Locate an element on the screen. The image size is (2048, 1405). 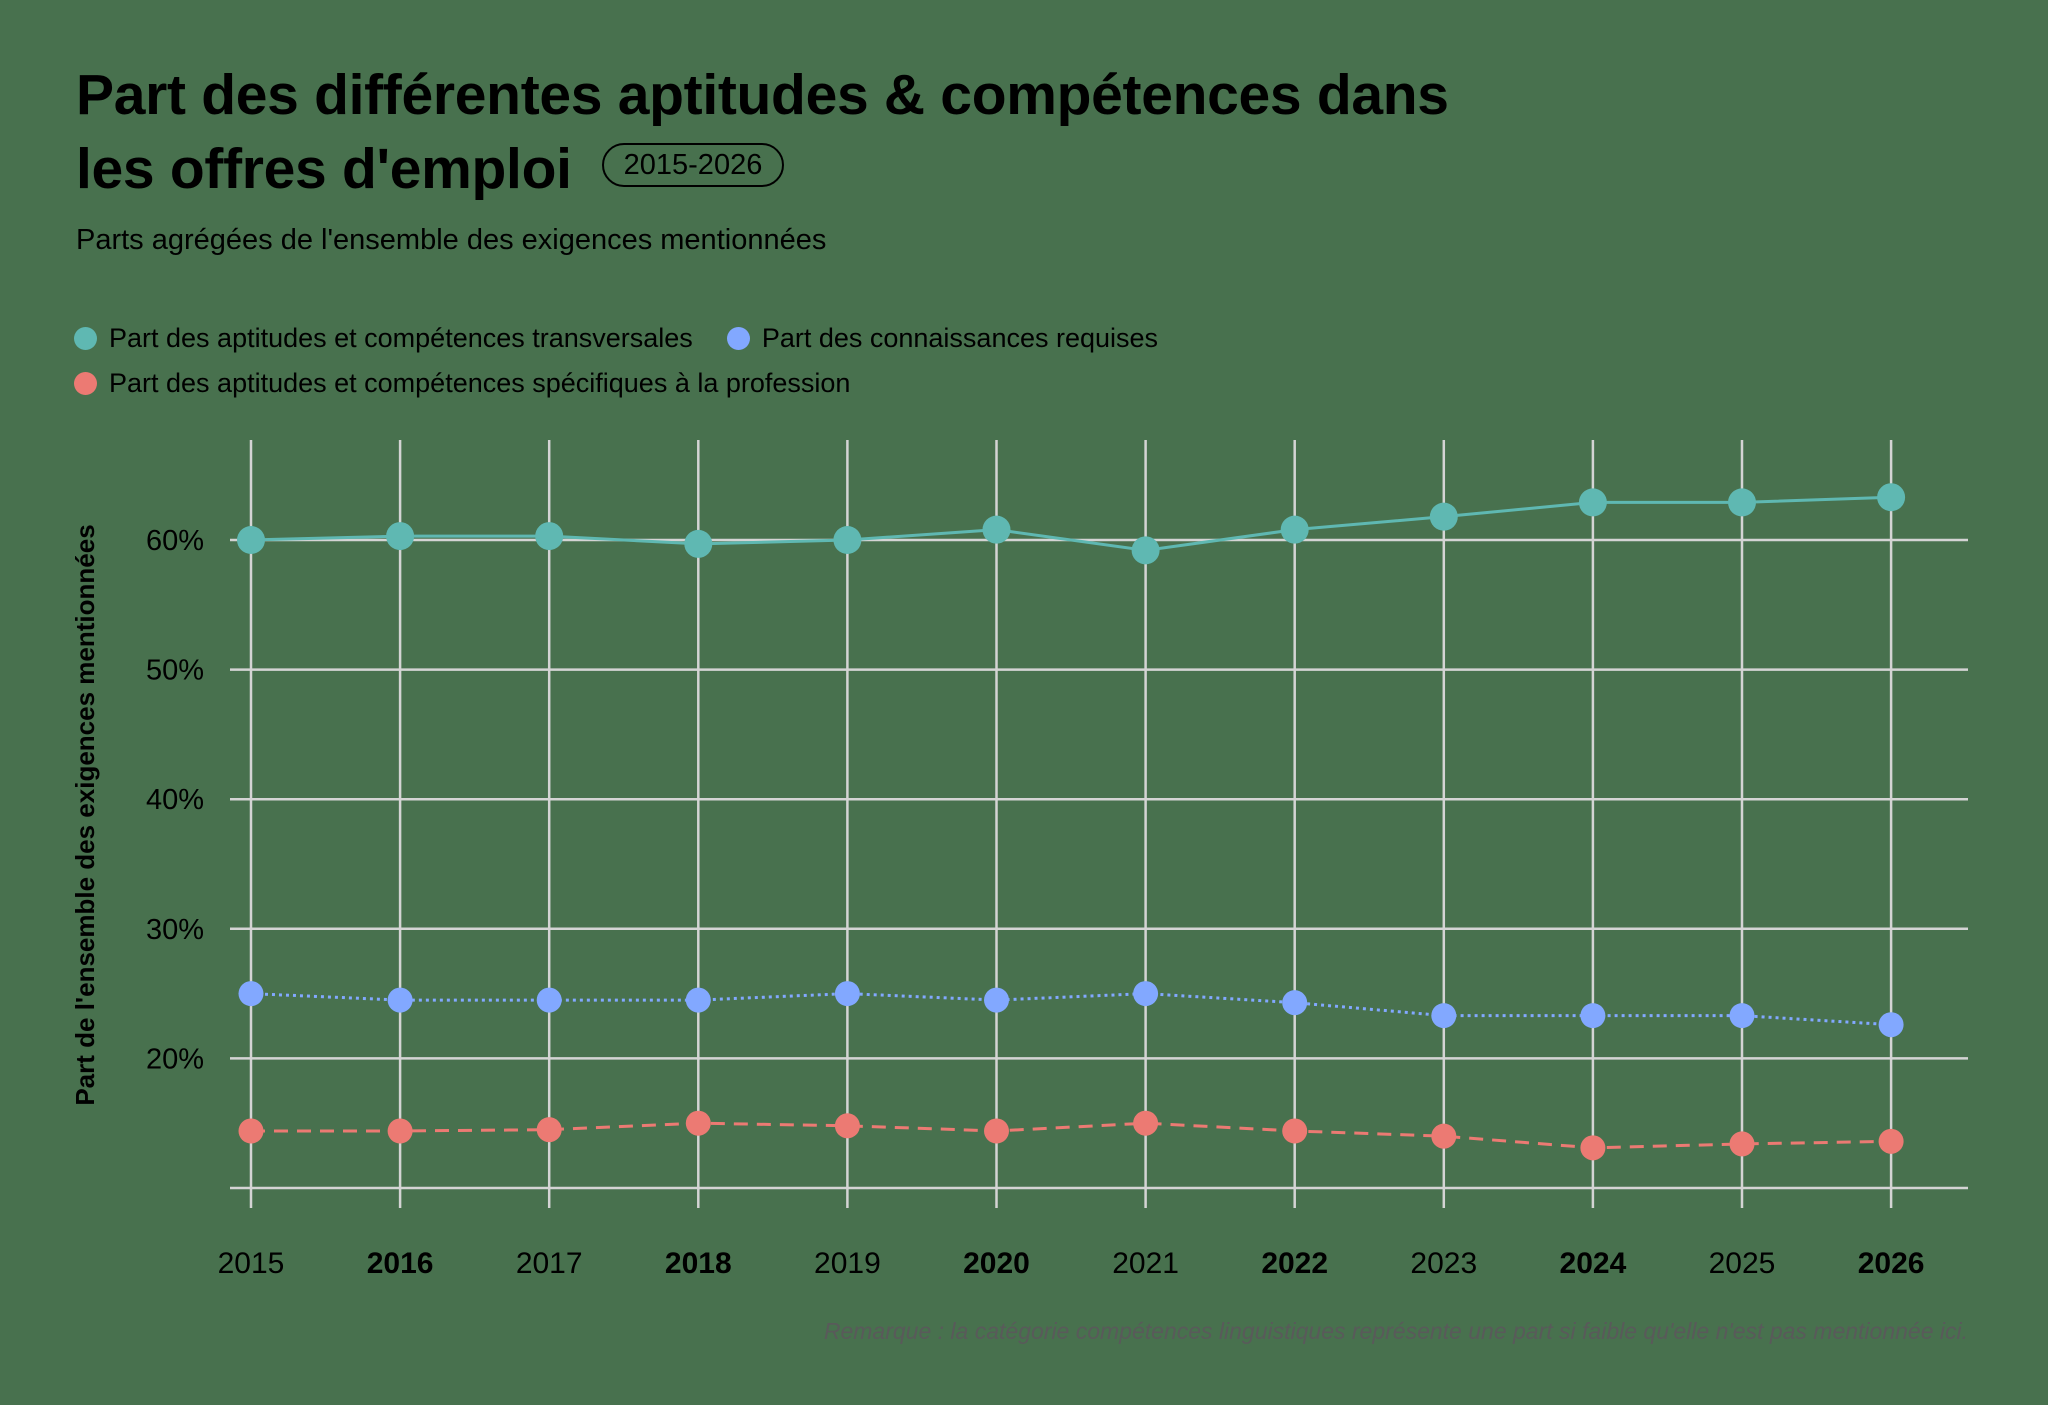
x-tick-label: 2026 is located at coordinates (1891, 1263).